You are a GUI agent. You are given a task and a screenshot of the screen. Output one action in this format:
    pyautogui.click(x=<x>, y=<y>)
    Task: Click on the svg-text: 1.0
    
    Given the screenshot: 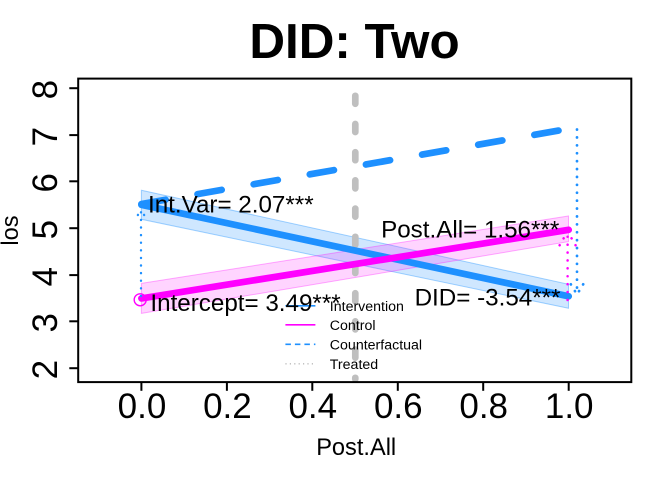 What is the action you would take?
    pyautogui.click(x=569, y=406)
    